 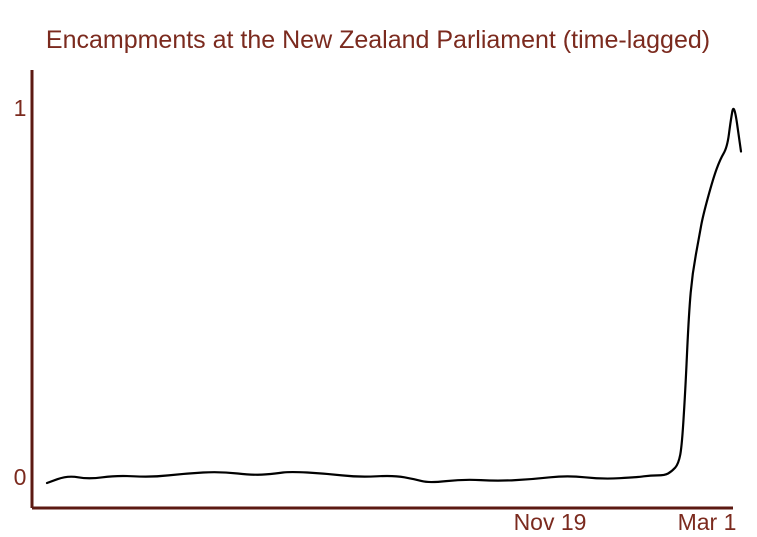 I want to click on x-tick-label-nov-19: Nov 19, so click(x=550, y=522).